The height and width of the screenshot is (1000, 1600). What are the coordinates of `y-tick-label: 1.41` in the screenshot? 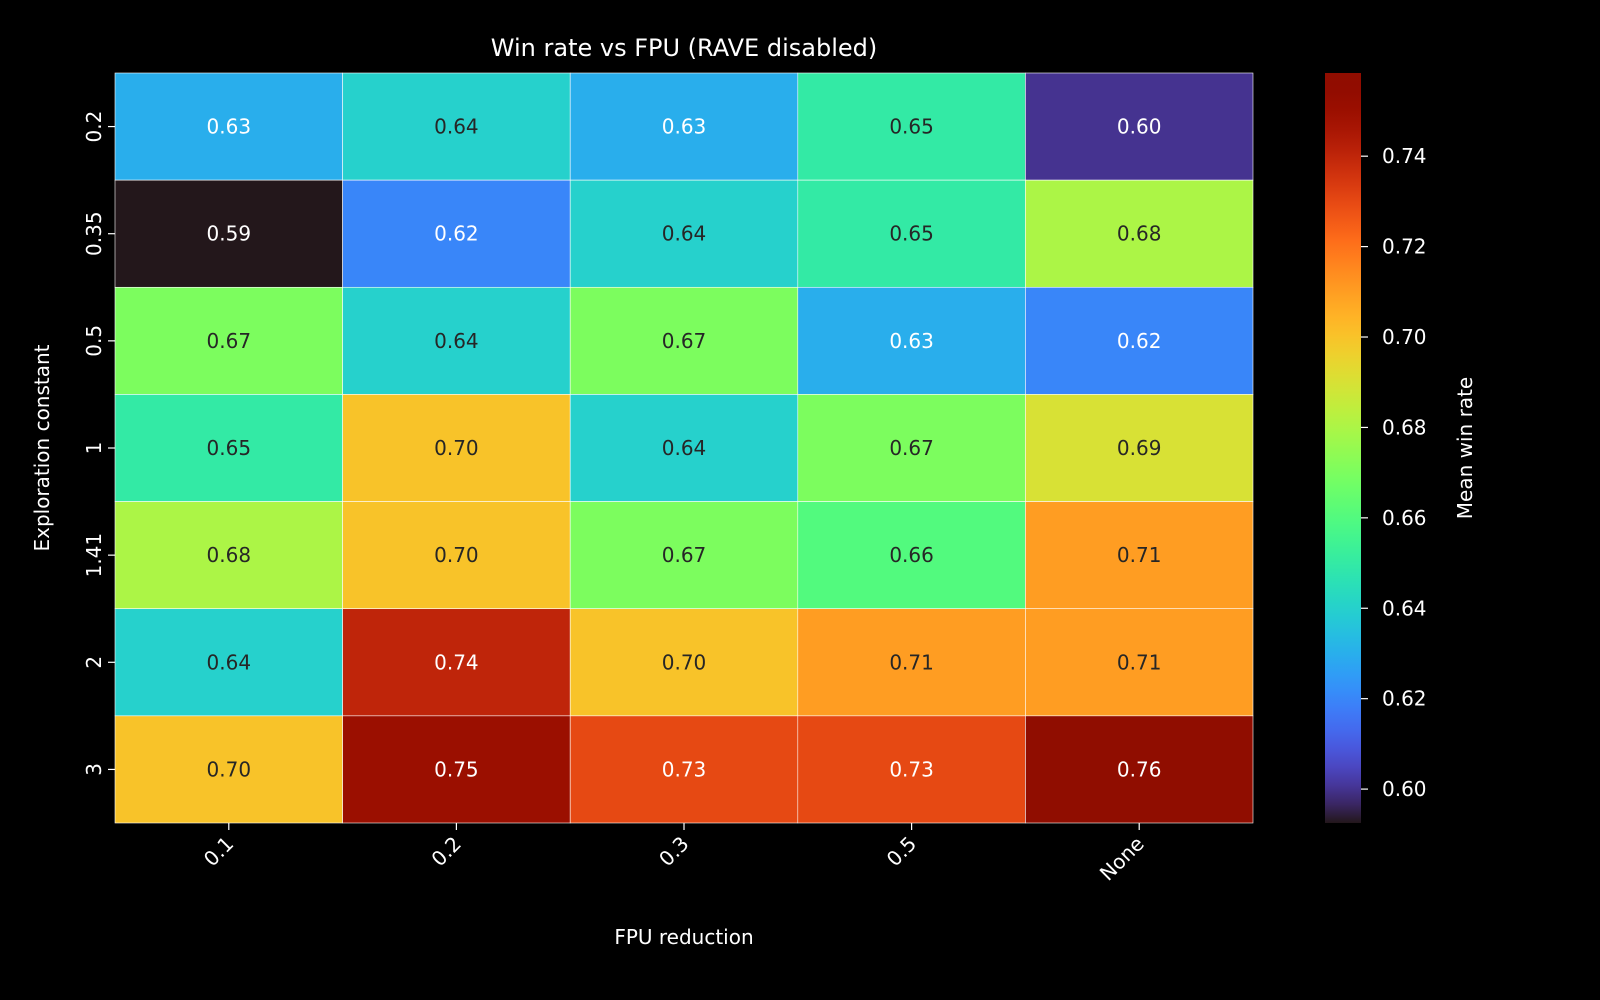 It's located at (94, 555).